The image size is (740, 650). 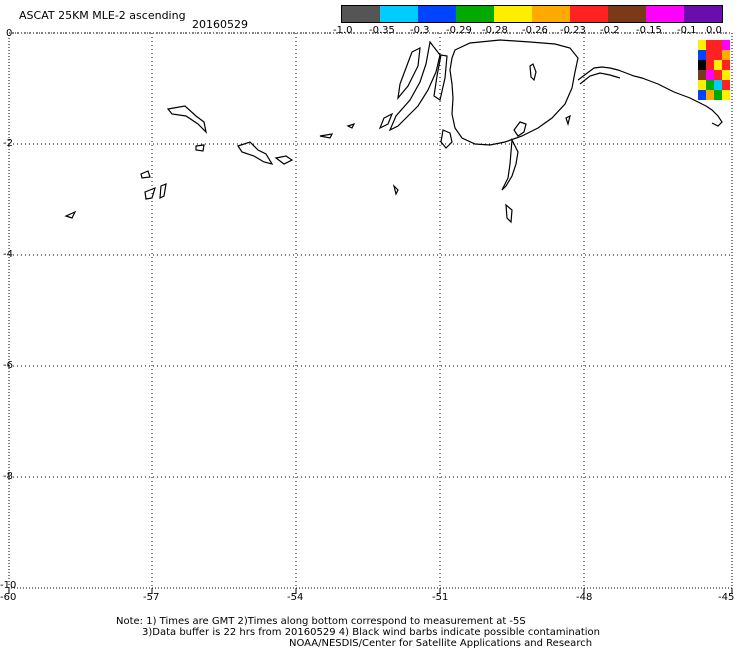 I want to click on colorbar-label: -0.15, so click(x=649, y=30).